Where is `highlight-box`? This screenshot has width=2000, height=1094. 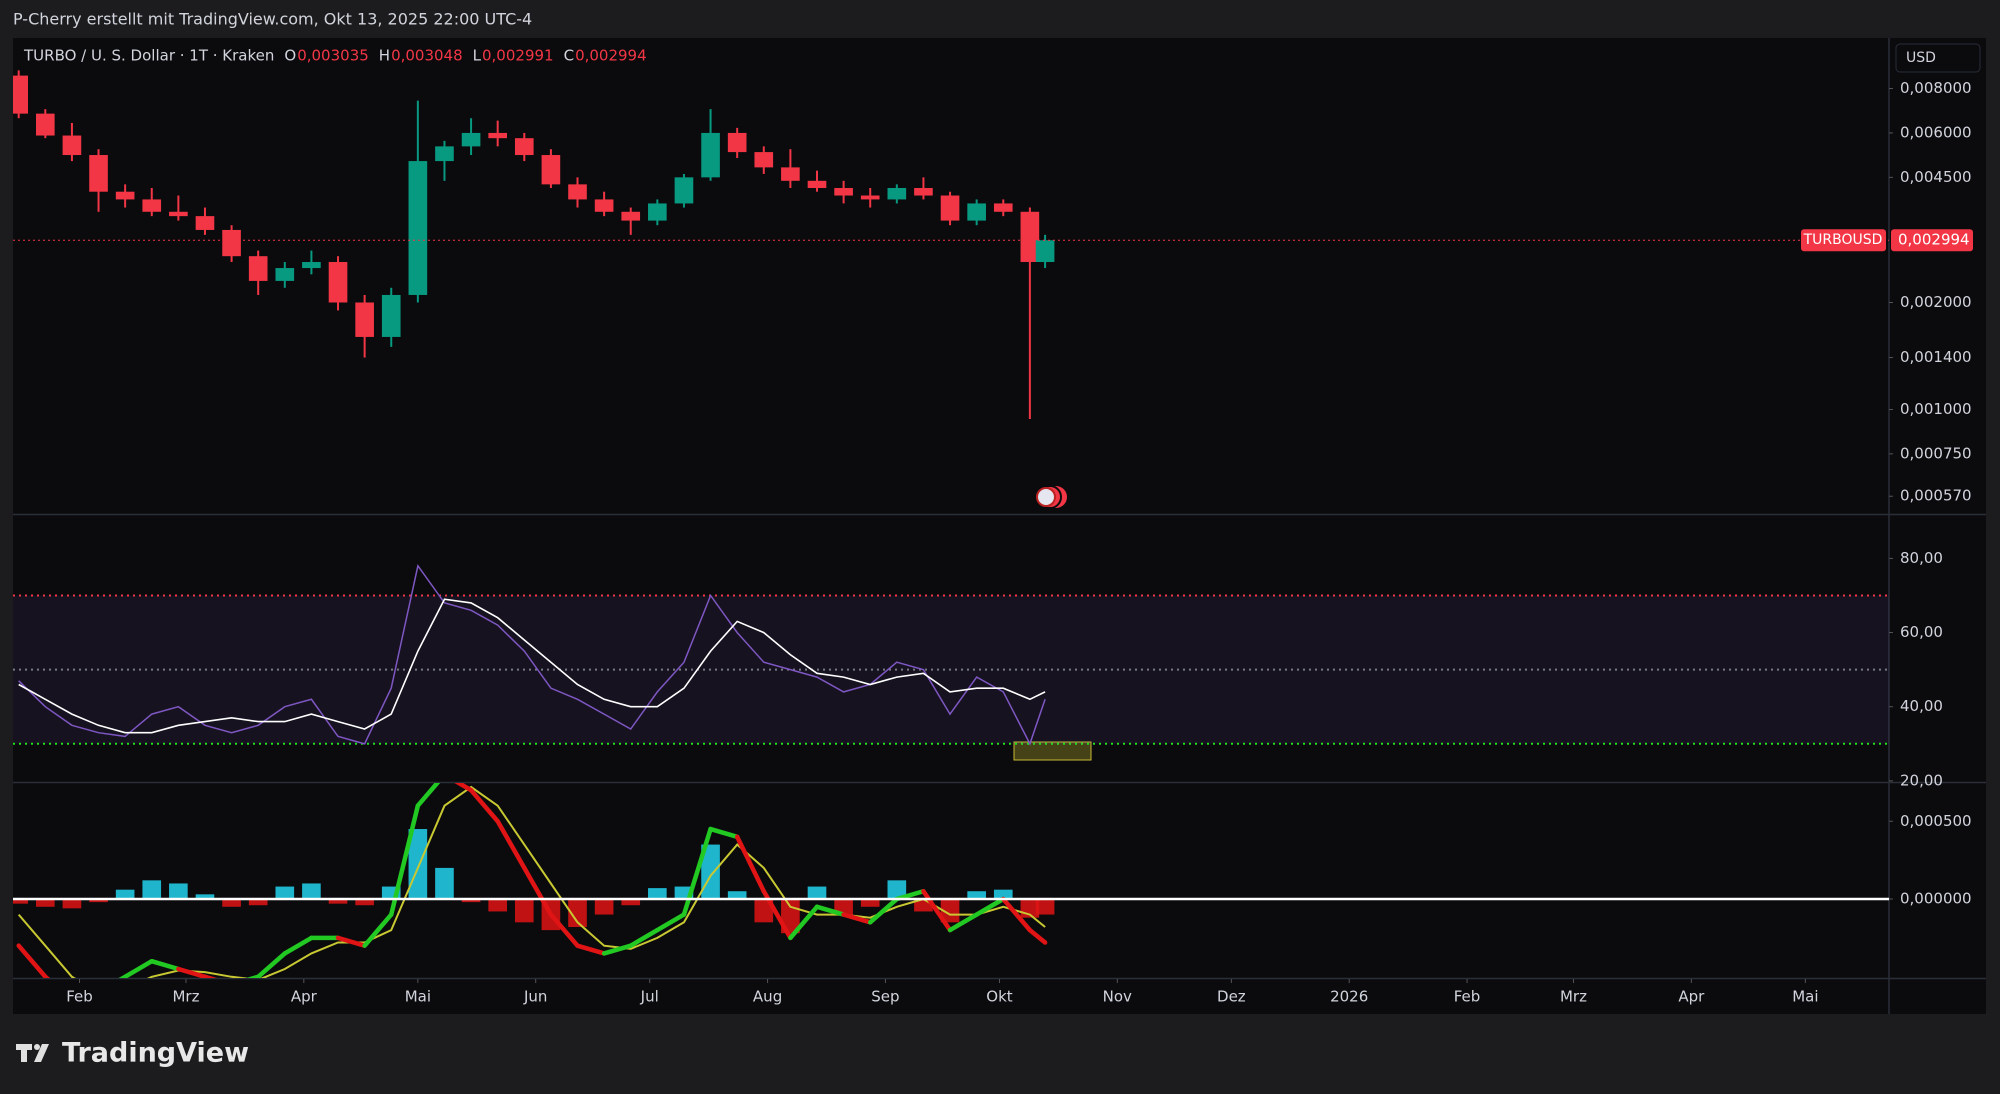 highlight-box is located at coordinates (1052, 751).